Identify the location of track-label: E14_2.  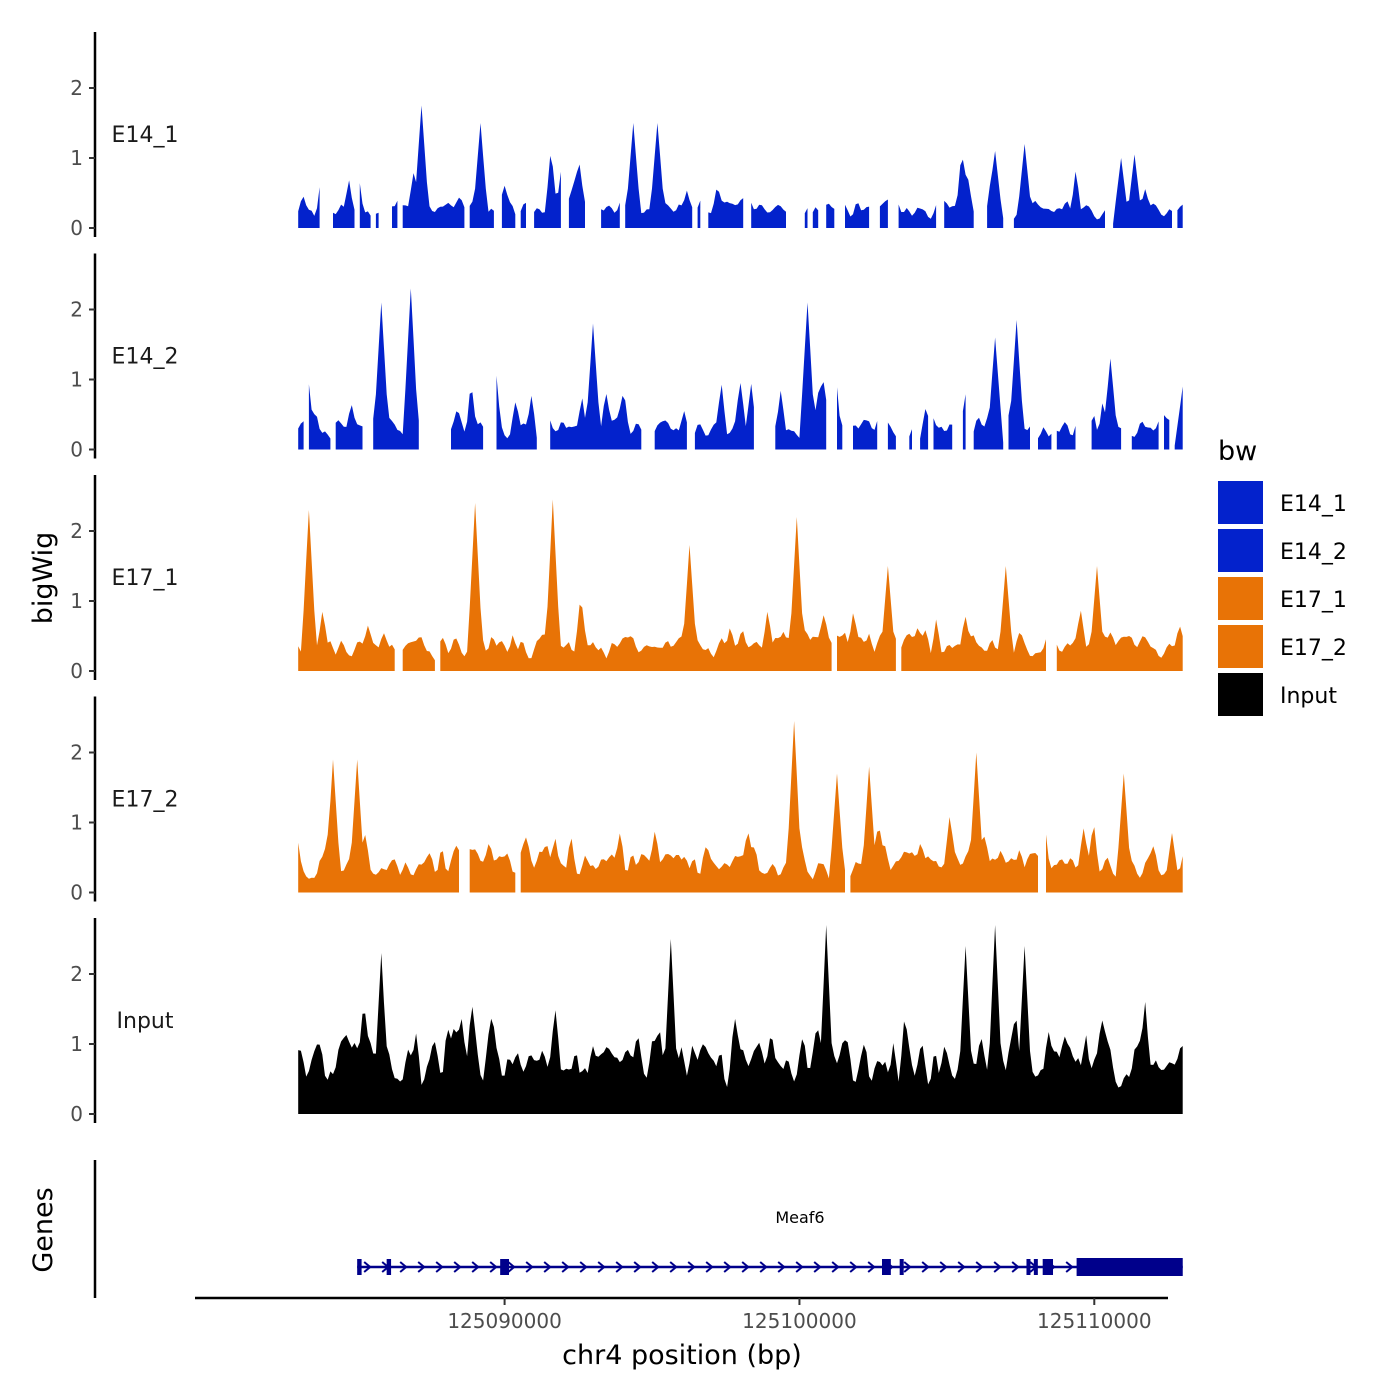
(145, 357).